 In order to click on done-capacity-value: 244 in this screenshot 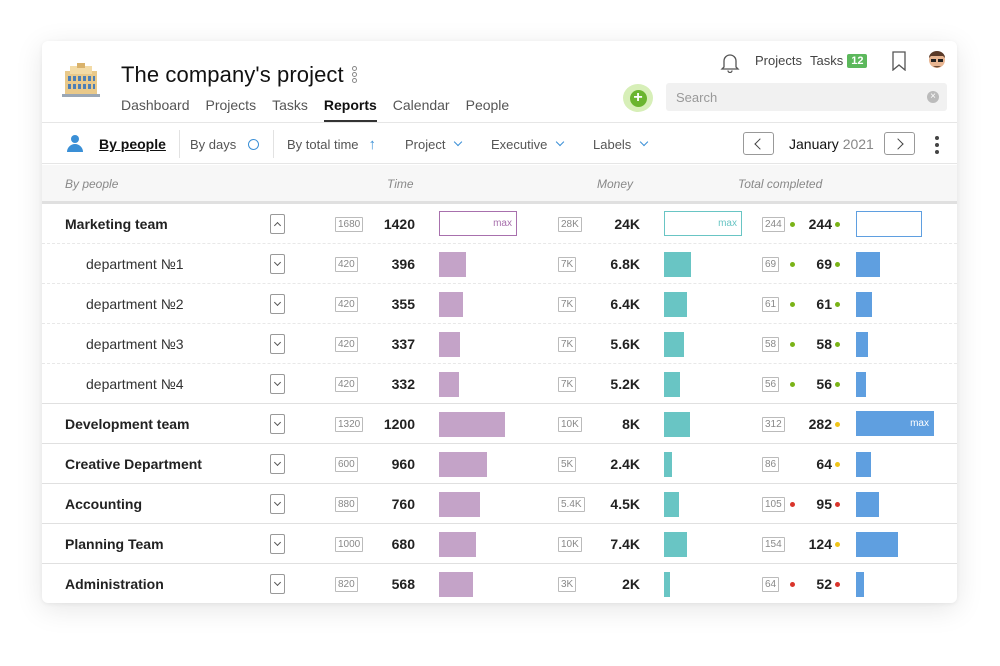, I will do `click(773, 224)`.